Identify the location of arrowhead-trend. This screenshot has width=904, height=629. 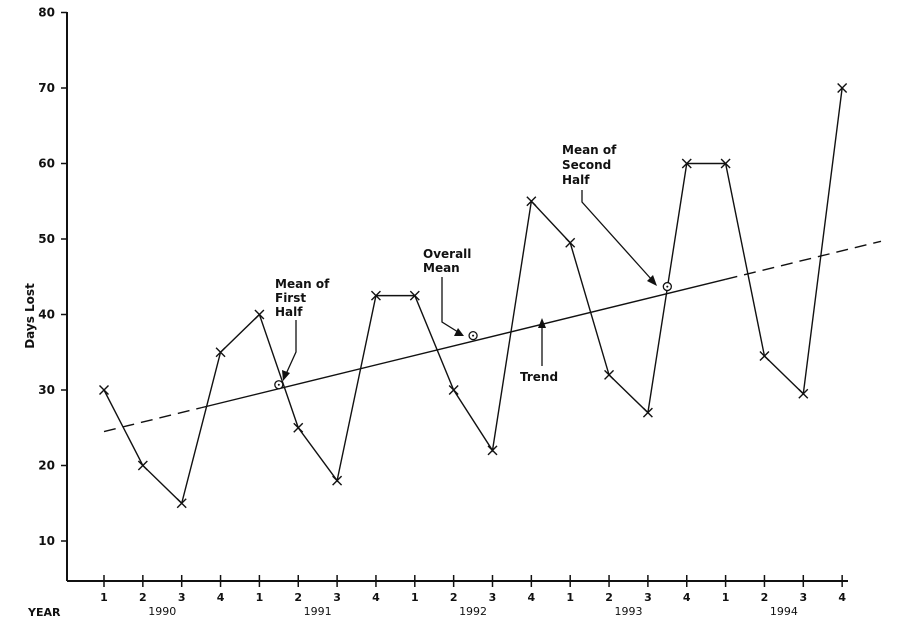
(542, 323).